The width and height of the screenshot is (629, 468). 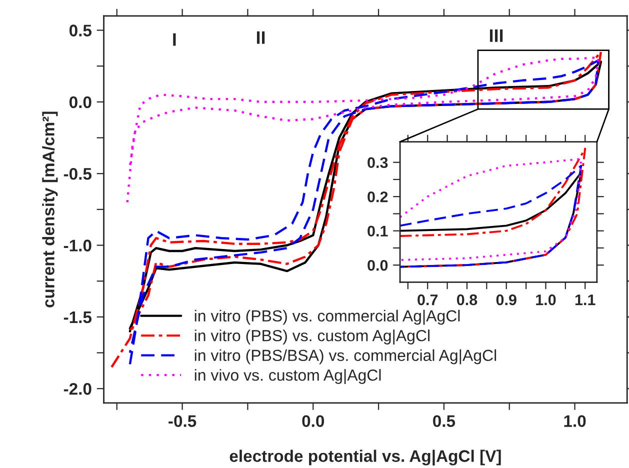 I want to click on y-tick-label: -0.5, so click(x=78, y=174).